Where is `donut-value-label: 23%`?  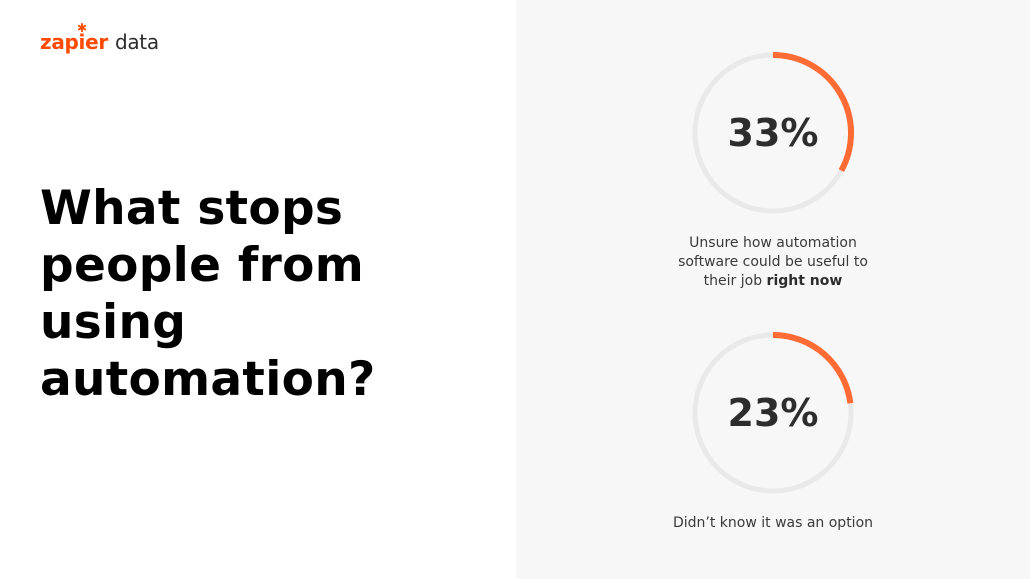
donut-value-label: 23% is located at coordinates (773, 413).